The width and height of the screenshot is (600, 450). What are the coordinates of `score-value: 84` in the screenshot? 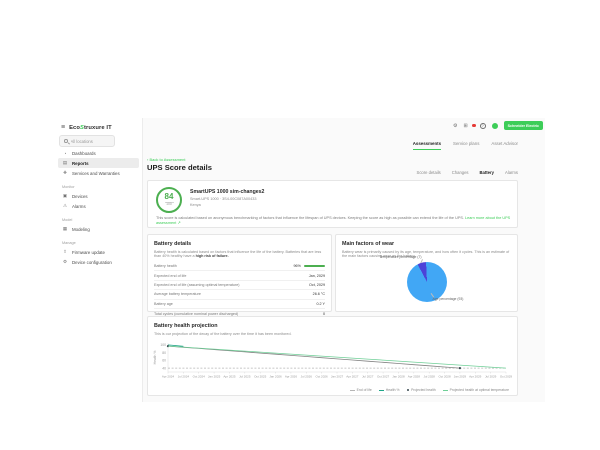 It's located at (169, 197).